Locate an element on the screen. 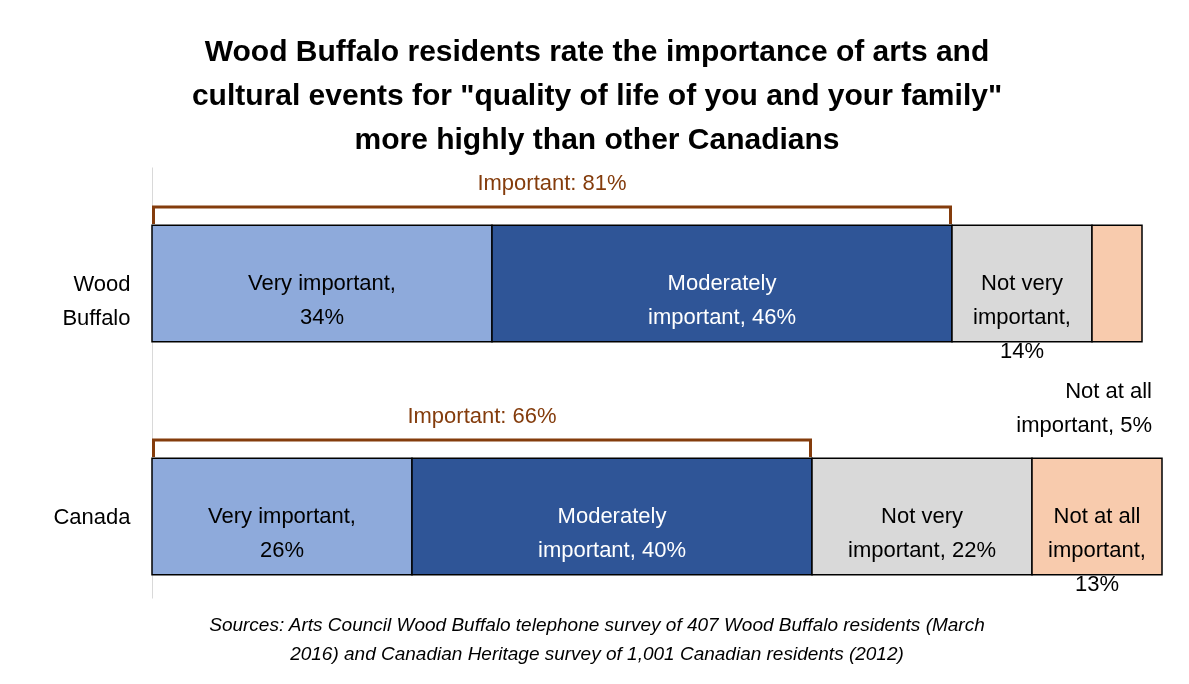 The height and width of the screenshot is (684, 1189). text: Moderately important, 46% is located at coordinates (722, 300).